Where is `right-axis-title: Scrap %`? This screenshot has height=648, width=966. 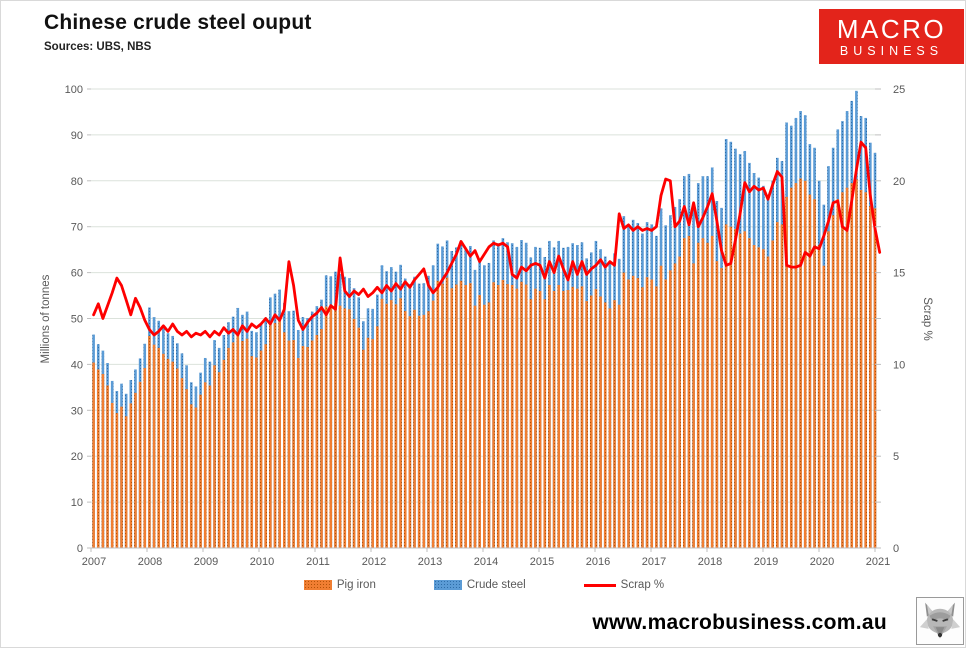 right-axis-title: Scrap % is located at coordinates (927, 318).